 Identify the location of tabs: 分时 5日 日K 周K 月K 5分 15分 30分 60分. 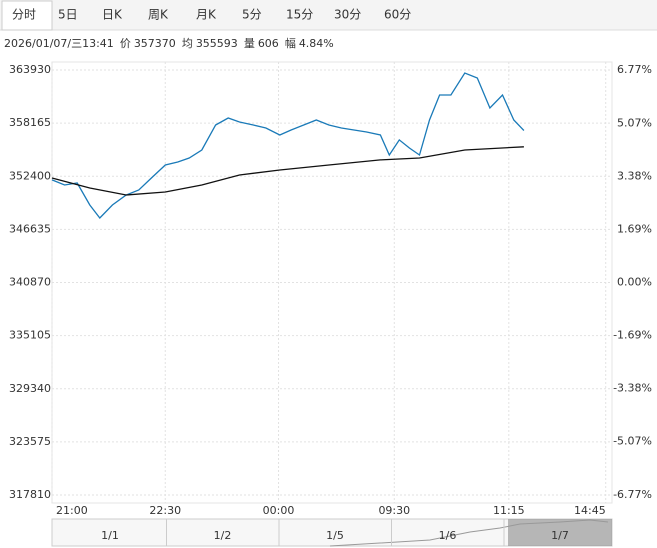
(206, 15).